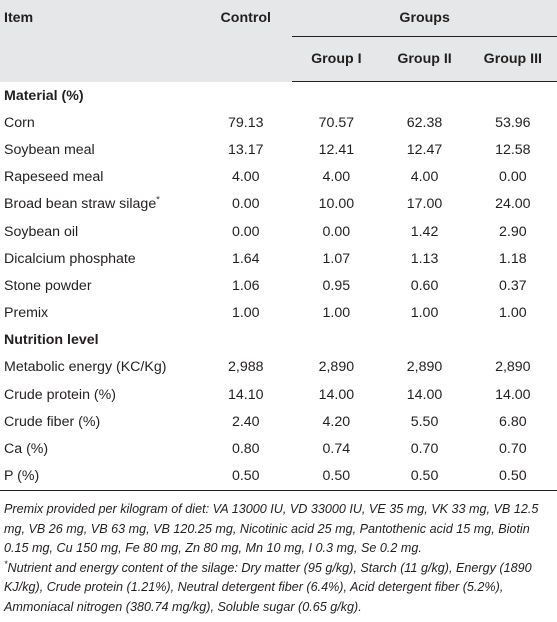 The width and height of the screenshot is (557, 622). I want to click on row-item-cell: P (%), so click(100, 476).